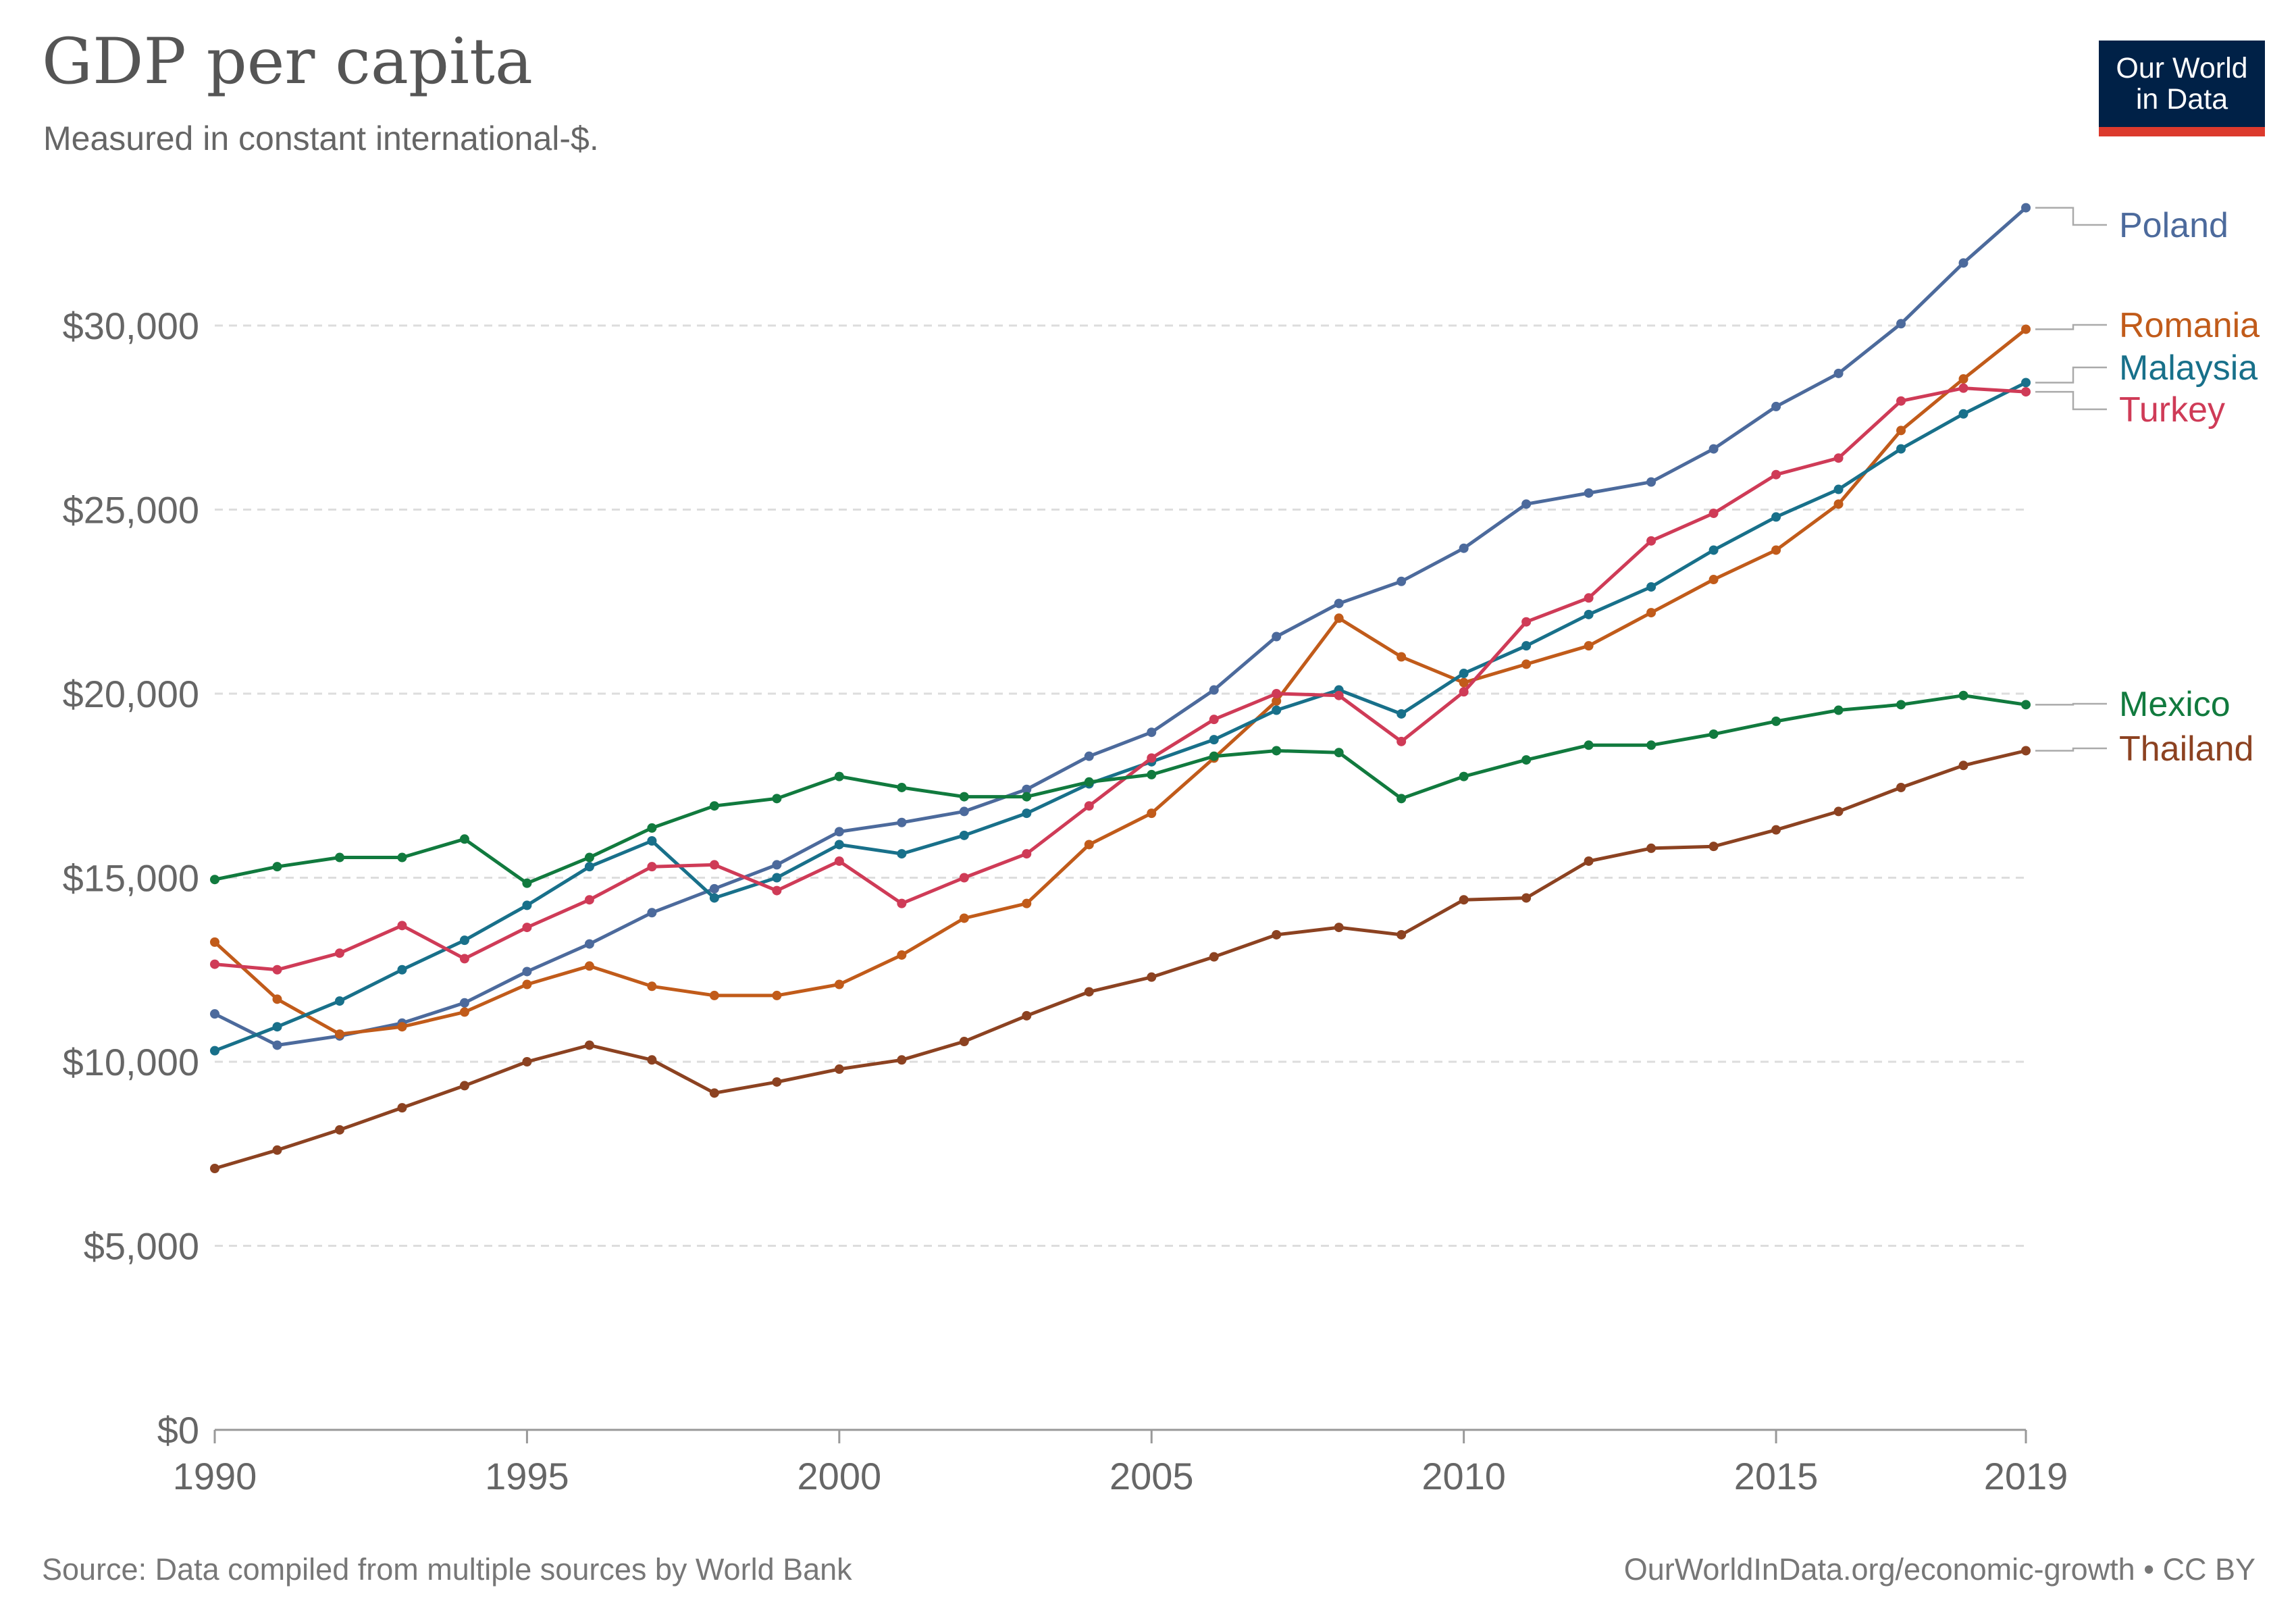 The image size is (2296, 1621). I want to click on series-label-thailand: Thailand, so click(2186, 749).